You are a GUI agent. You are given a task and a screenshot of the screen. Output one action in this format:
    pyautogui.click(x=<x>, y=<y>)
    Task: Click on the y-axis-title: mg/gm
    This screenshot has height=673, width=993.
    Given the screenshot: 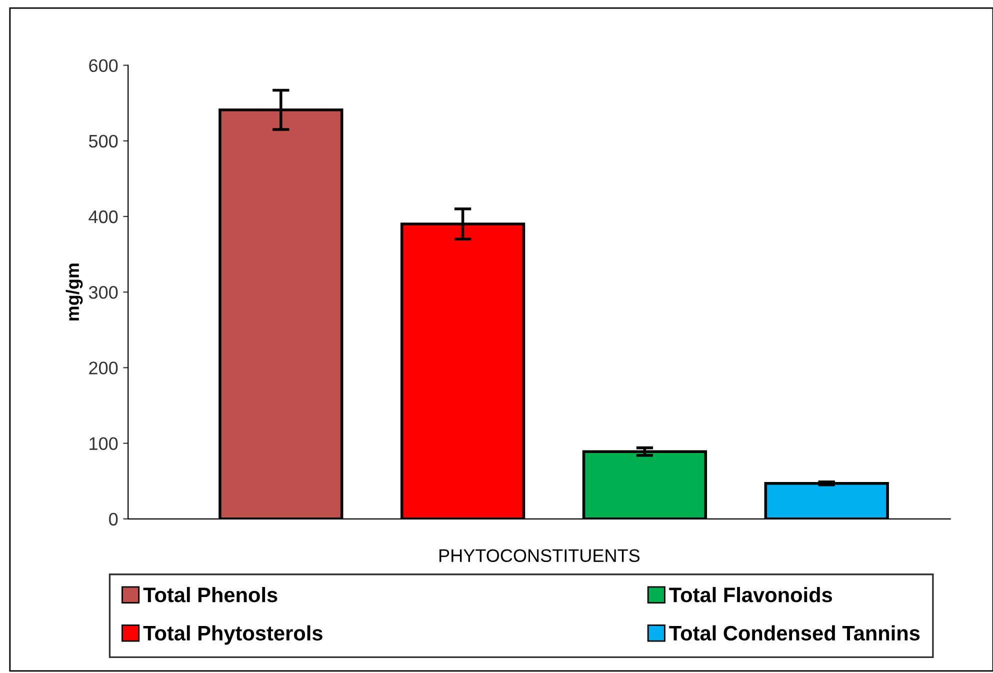 What is the action you would take?
    pyautogui.click(x=74, y=292)
    